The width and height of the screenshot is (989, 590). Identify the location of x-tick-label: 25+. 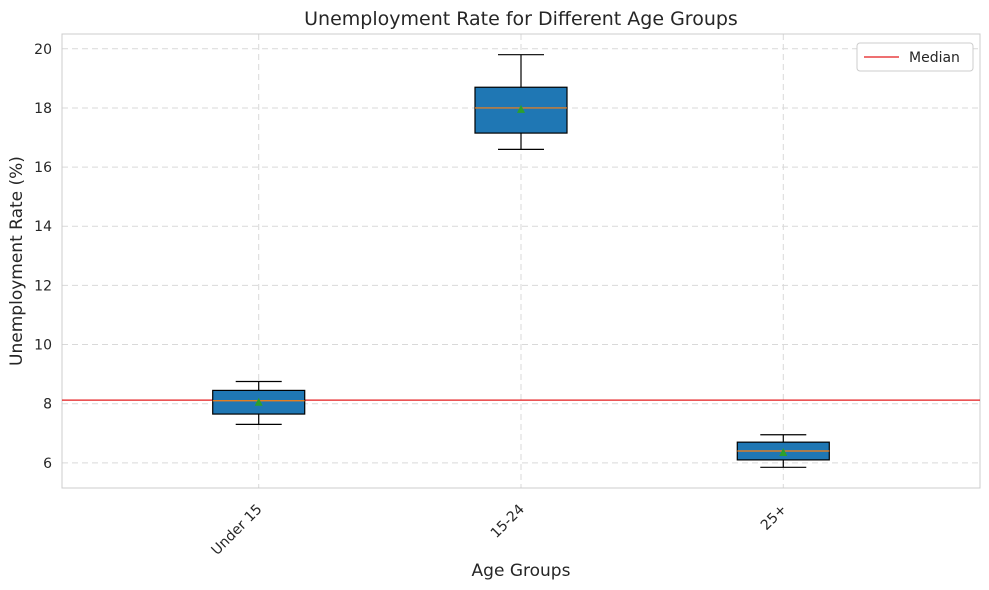
(774, 518).